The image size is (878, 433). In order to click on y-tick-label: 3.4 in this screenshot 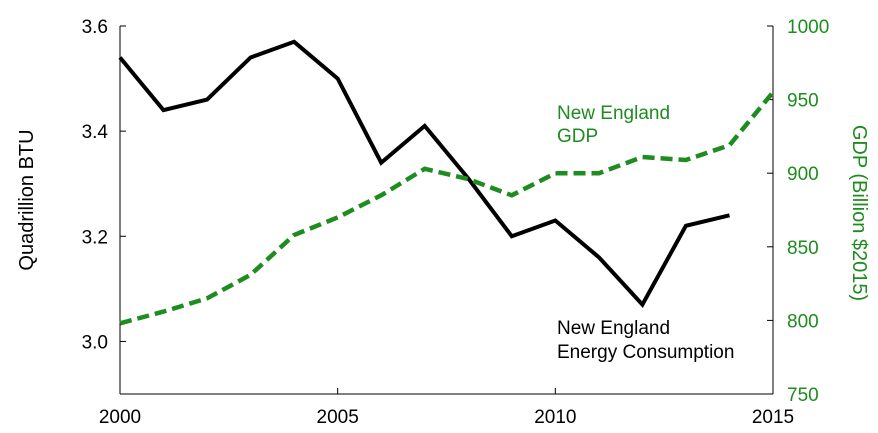, I will do `click(95, 132)`.